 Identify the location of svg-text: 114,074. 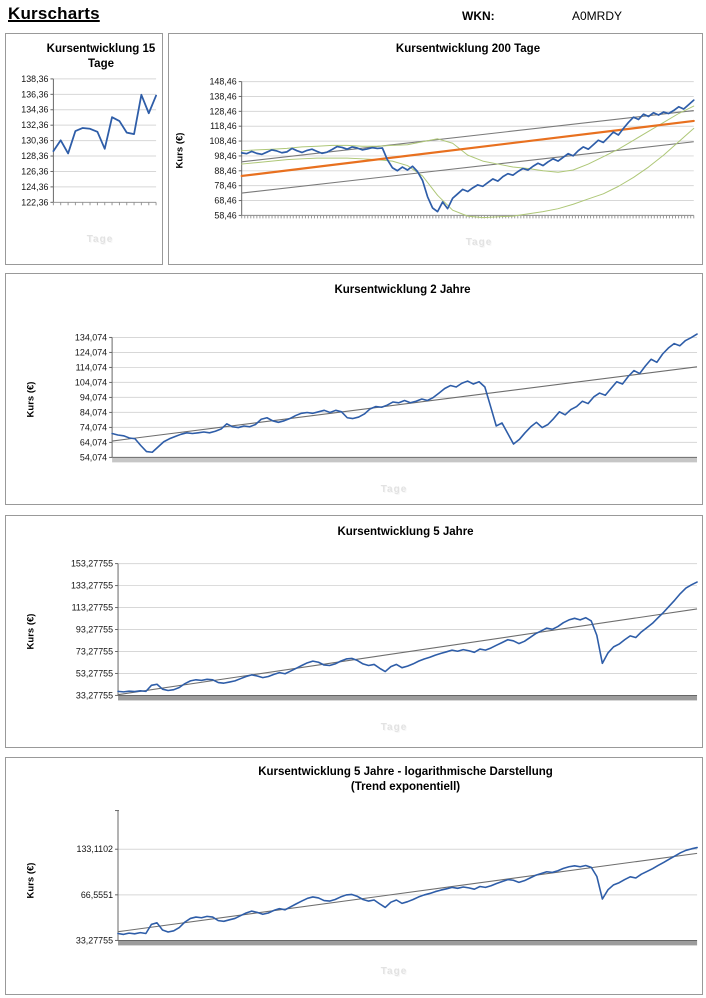
(92, 367).